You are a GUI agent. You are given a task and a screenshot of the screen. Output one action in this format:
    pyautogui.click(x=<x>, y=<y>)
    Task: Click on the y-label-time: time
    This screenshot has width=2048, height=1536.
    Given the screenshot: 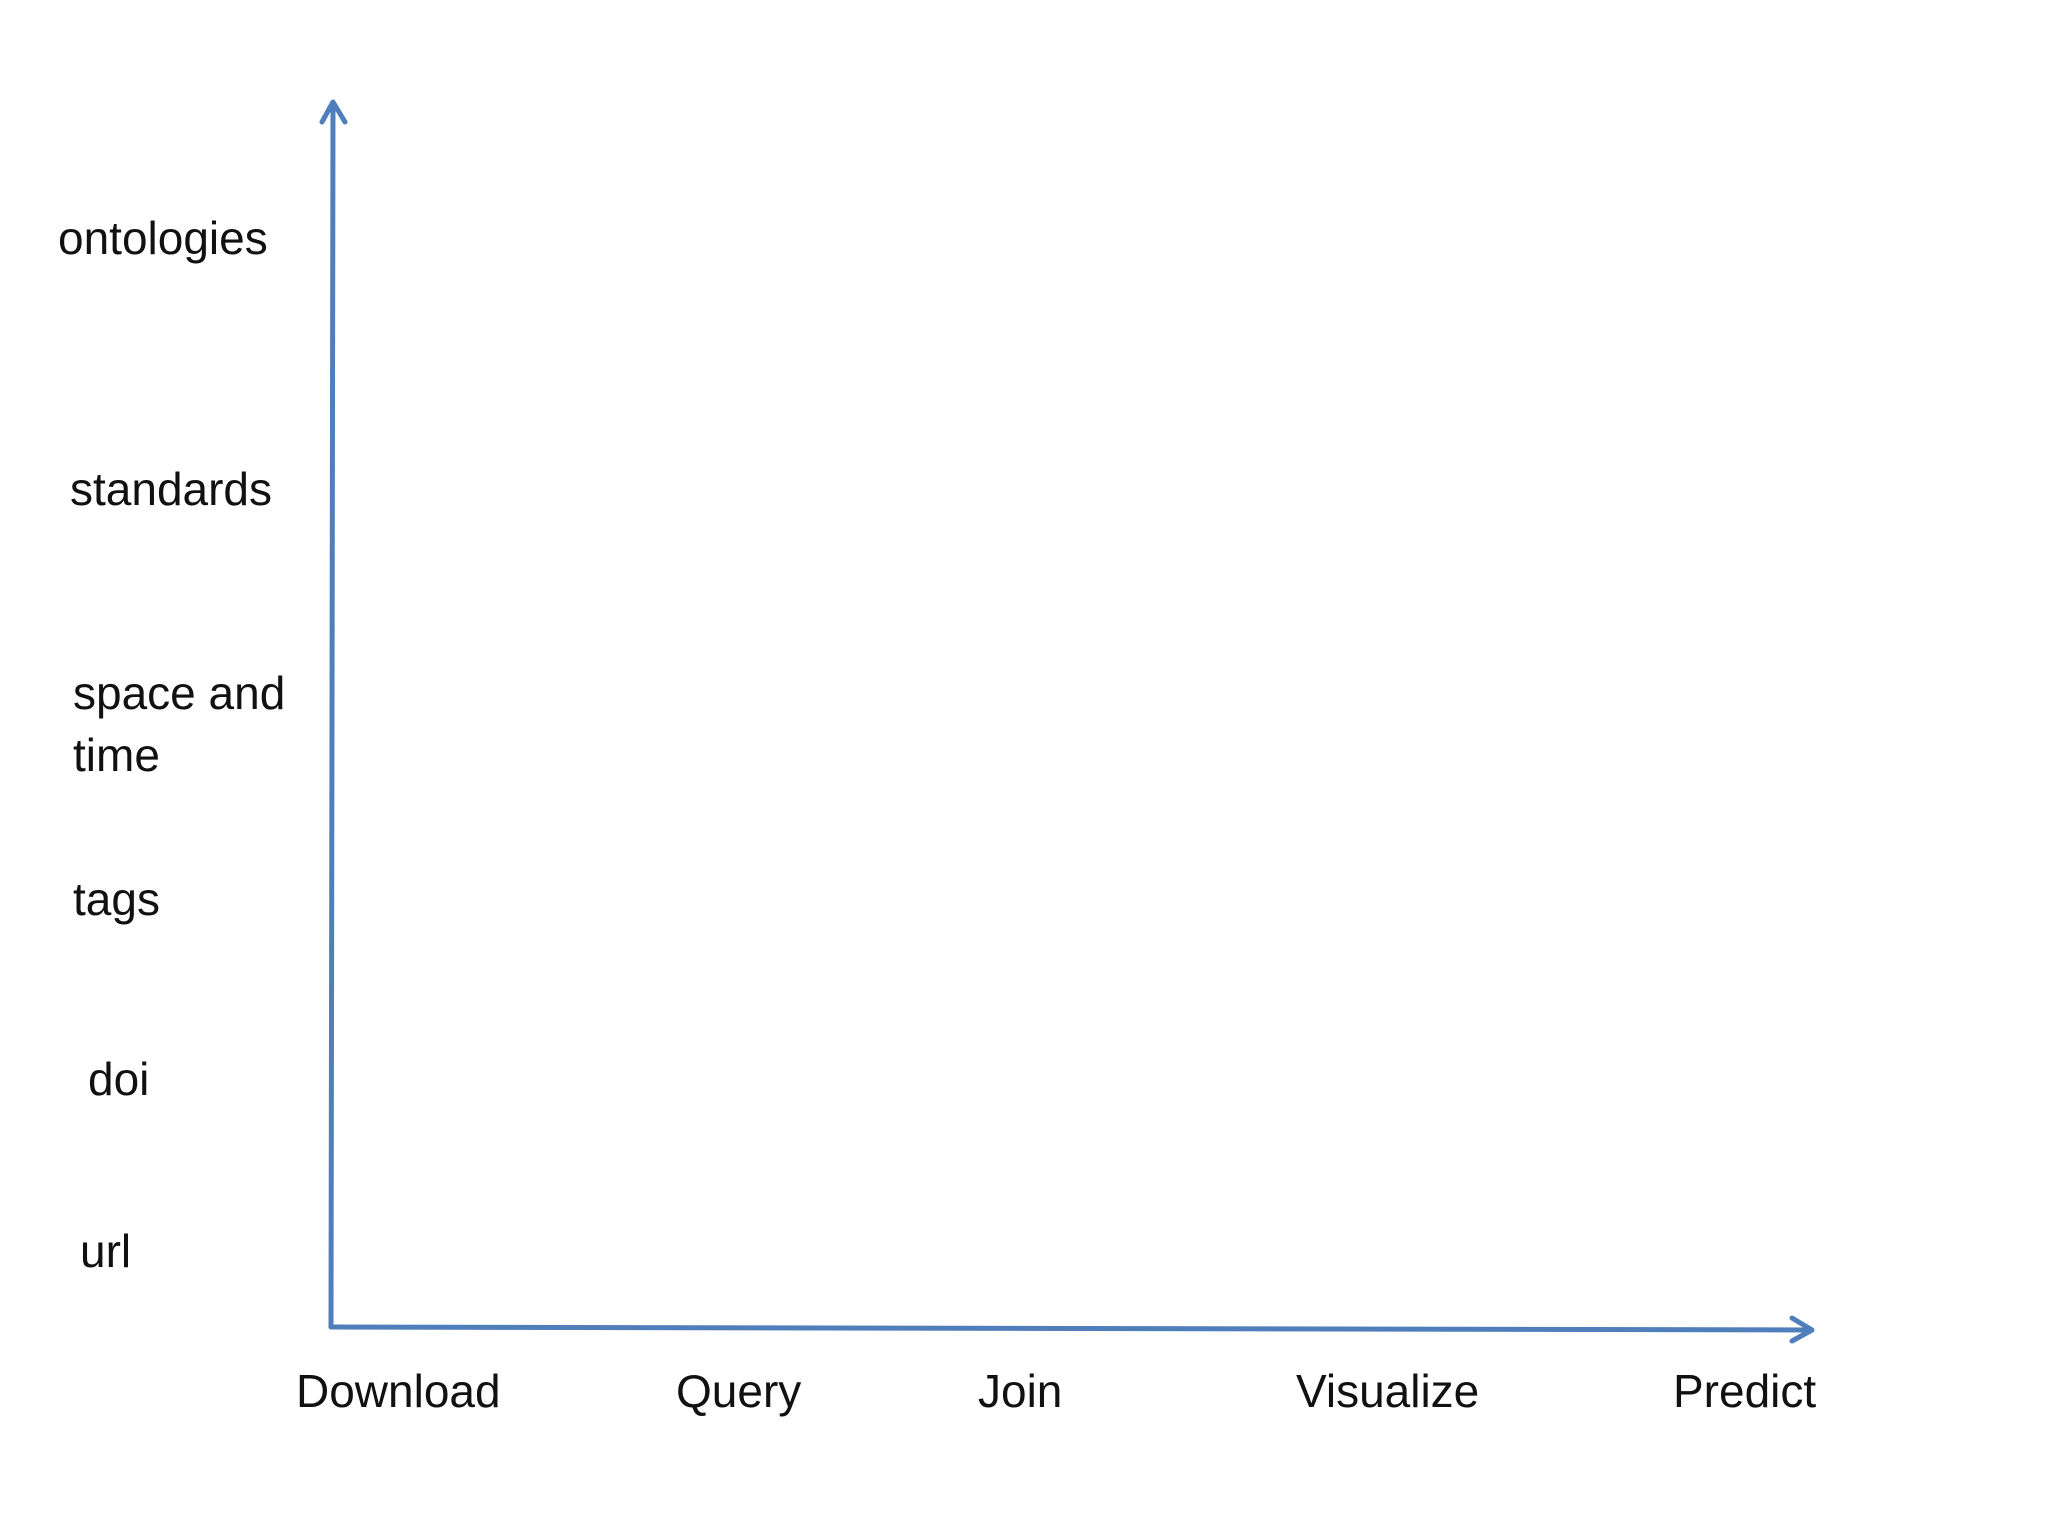 What is the action you would take?
    pyautogui.click(x=116, y=755)
    